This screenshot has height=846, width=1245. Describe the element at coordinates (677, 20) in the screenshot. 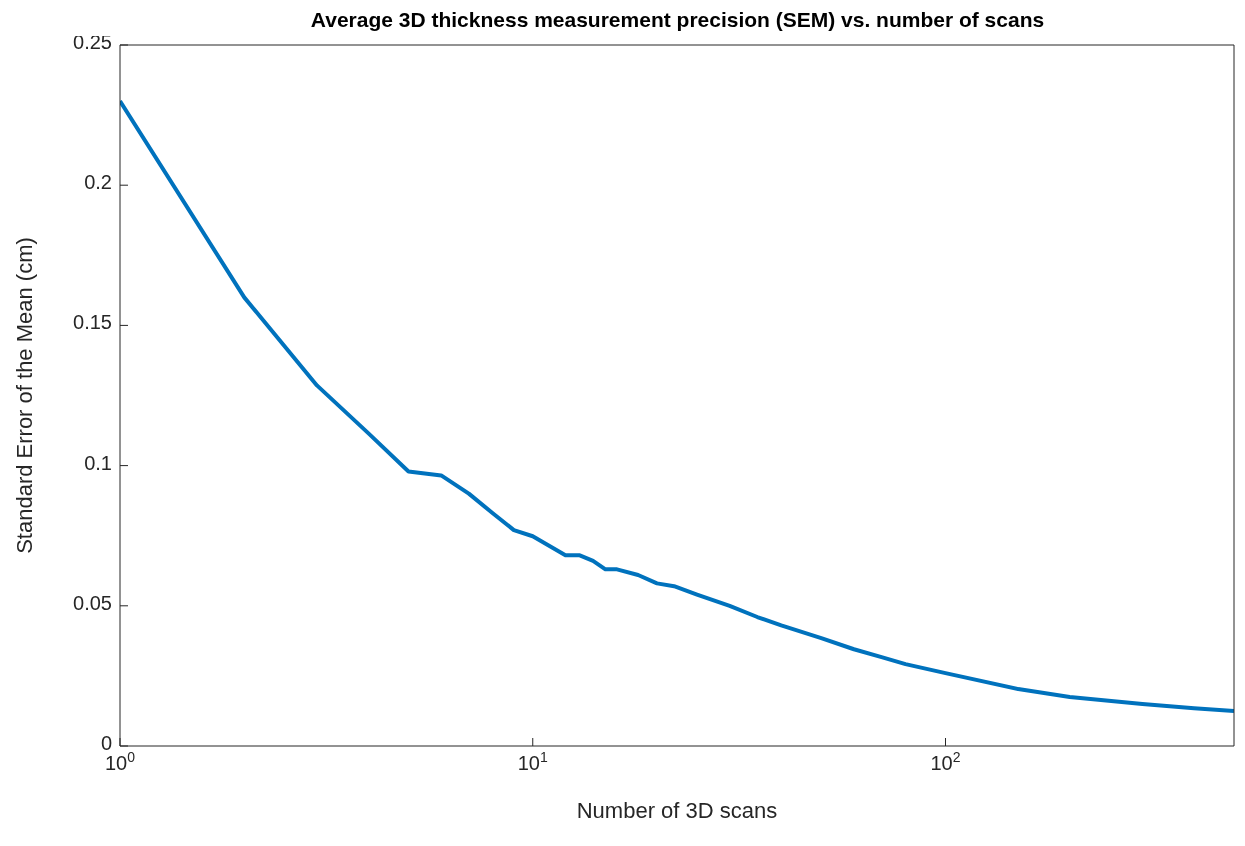

I see `chart-title: Average 3D thickness measurement precision (SEM) vs. number of scans` at that location.